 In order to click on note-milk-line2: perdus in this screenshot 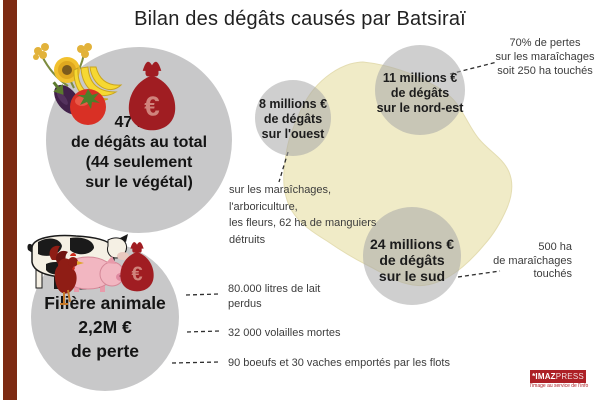, I will do `click(245, 304)`.